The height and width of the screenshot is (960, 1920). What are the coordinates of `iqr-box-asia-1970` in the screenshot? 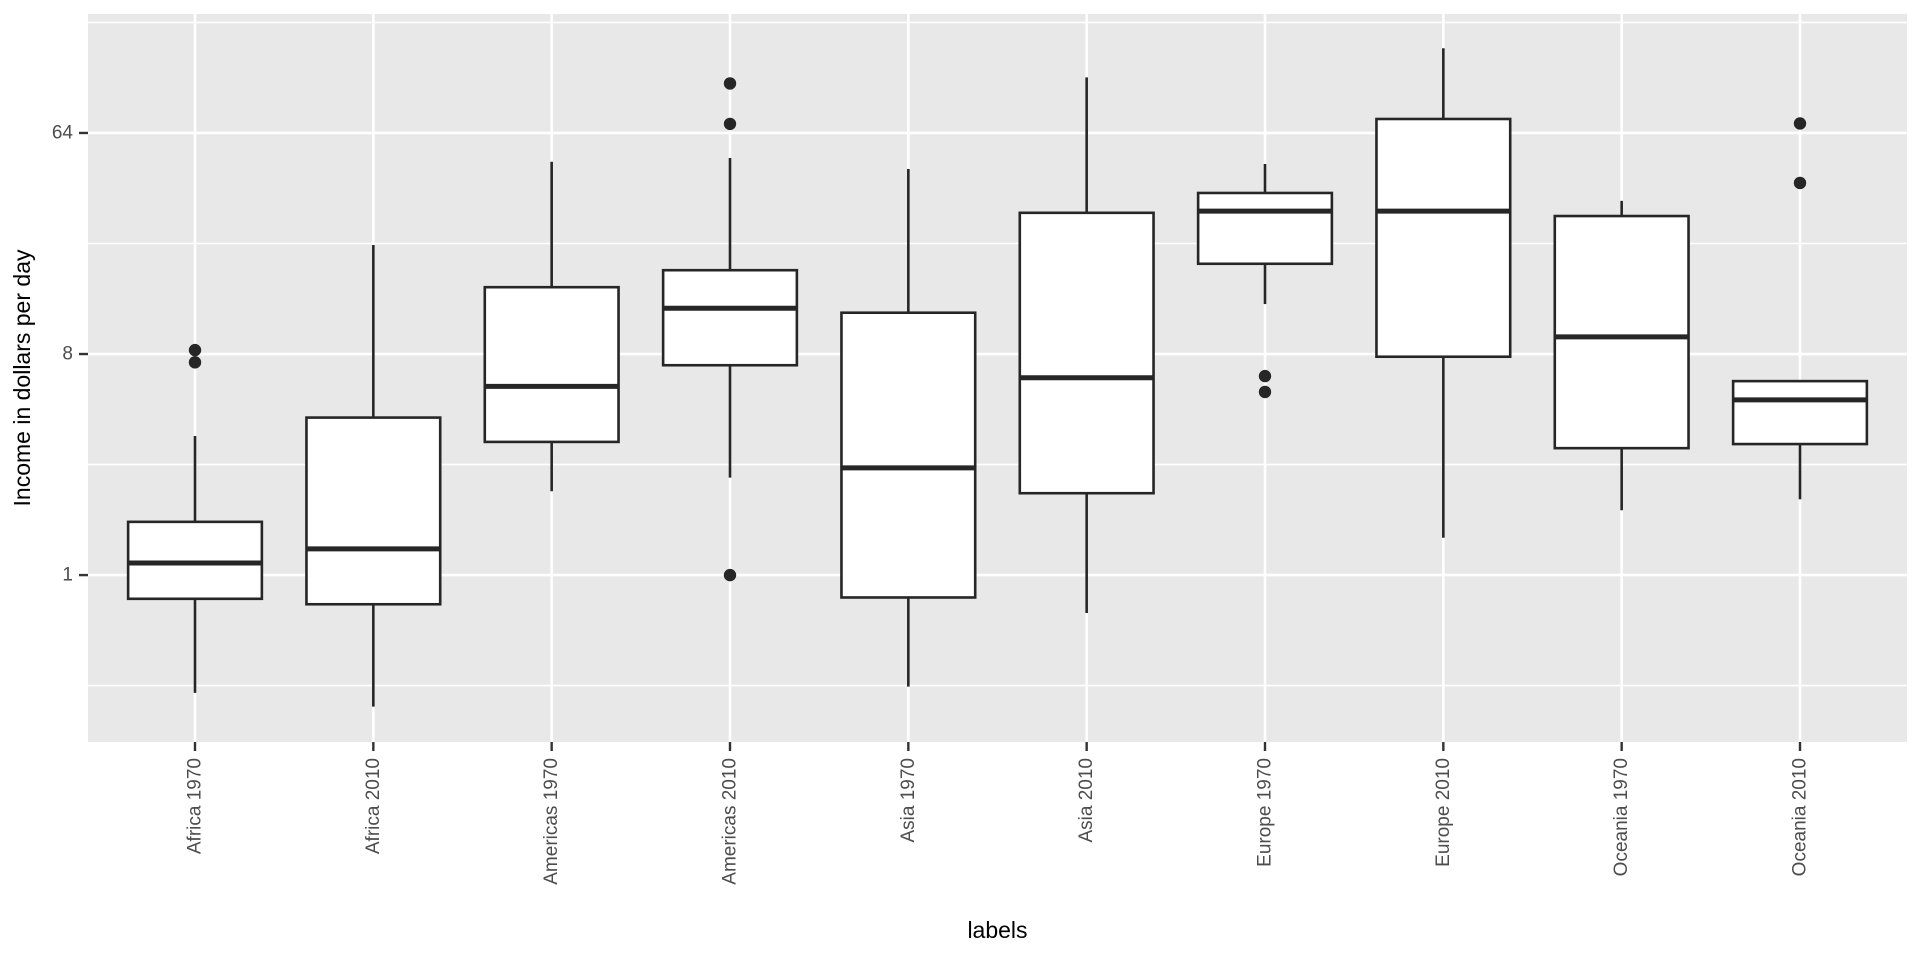 It's located at (908, 455).